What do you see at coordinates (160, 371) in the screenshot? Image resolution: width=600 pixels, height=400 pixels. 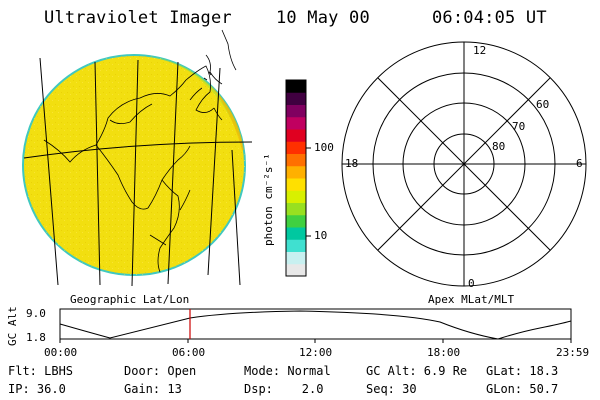 I see `info-door: Door: Open` at bounding box center [160, 371].